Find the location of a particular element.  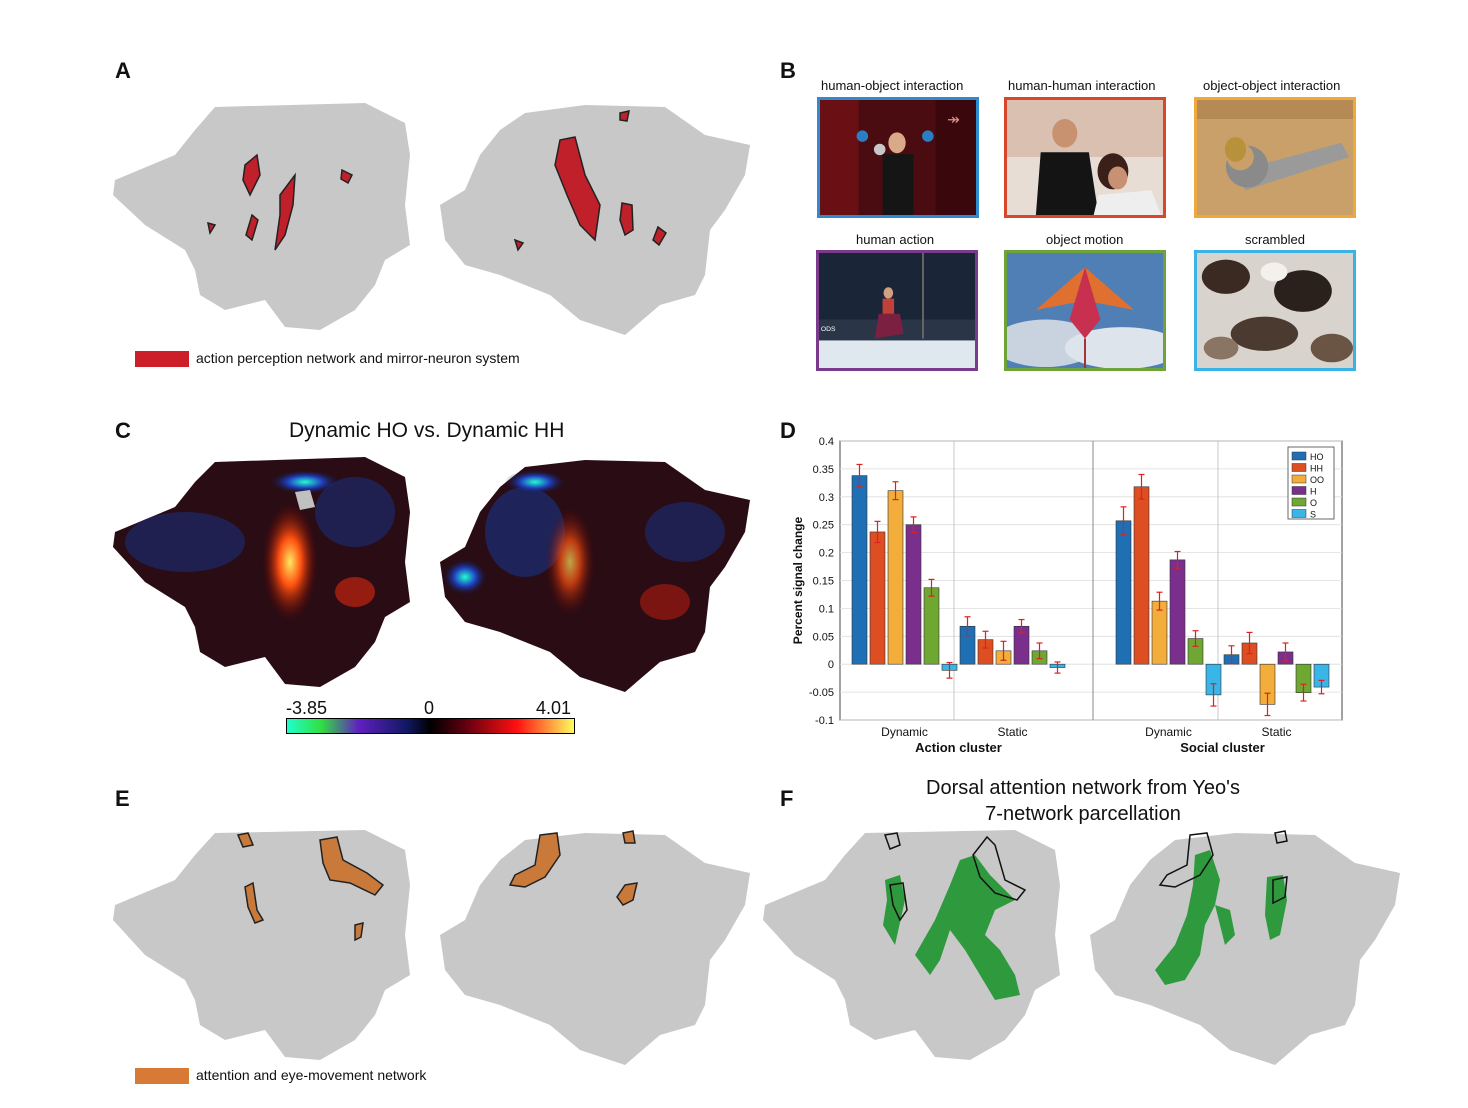

panel-e-legend-swatch is located at coordinates (162, 1076).